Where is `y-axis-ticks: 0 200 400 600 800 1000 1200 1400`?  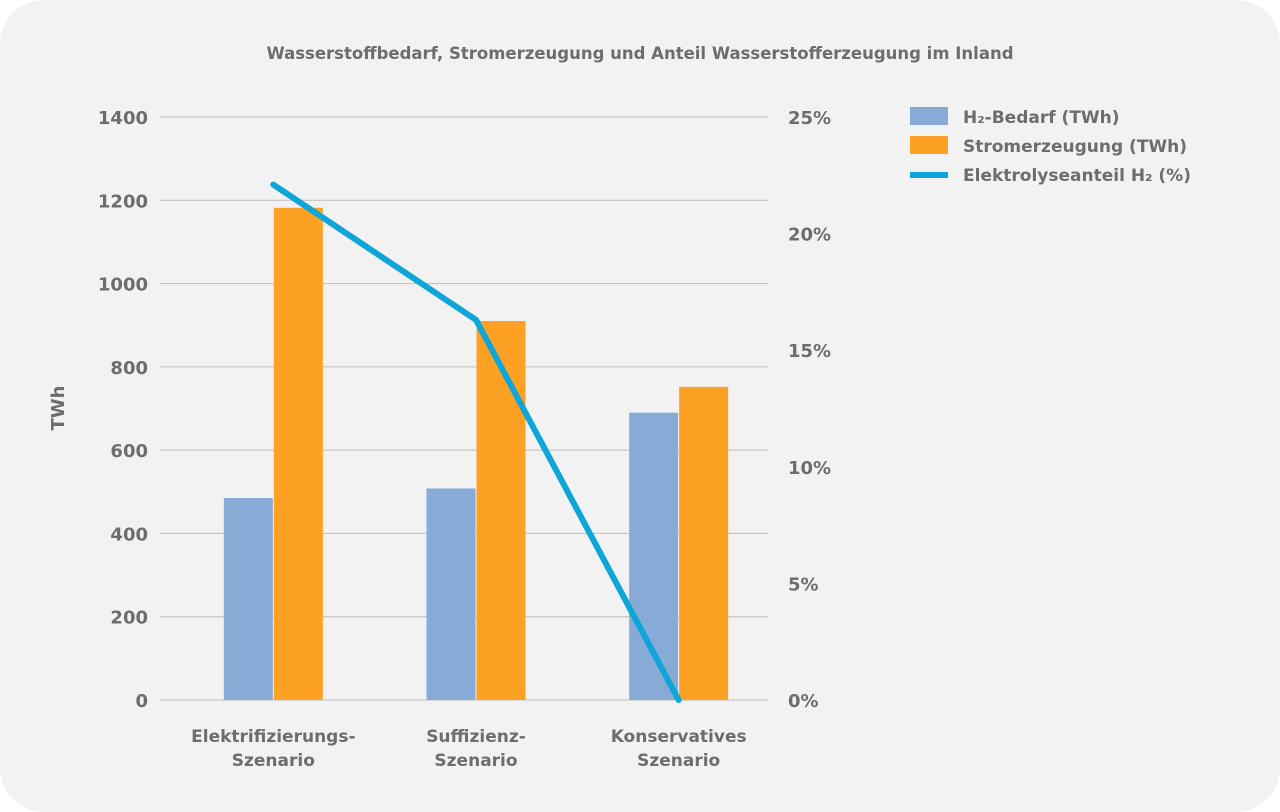 y-axis-ticks: 0 200 400 600 800 1000 1200 1400 is located at coordinates (123, 410).